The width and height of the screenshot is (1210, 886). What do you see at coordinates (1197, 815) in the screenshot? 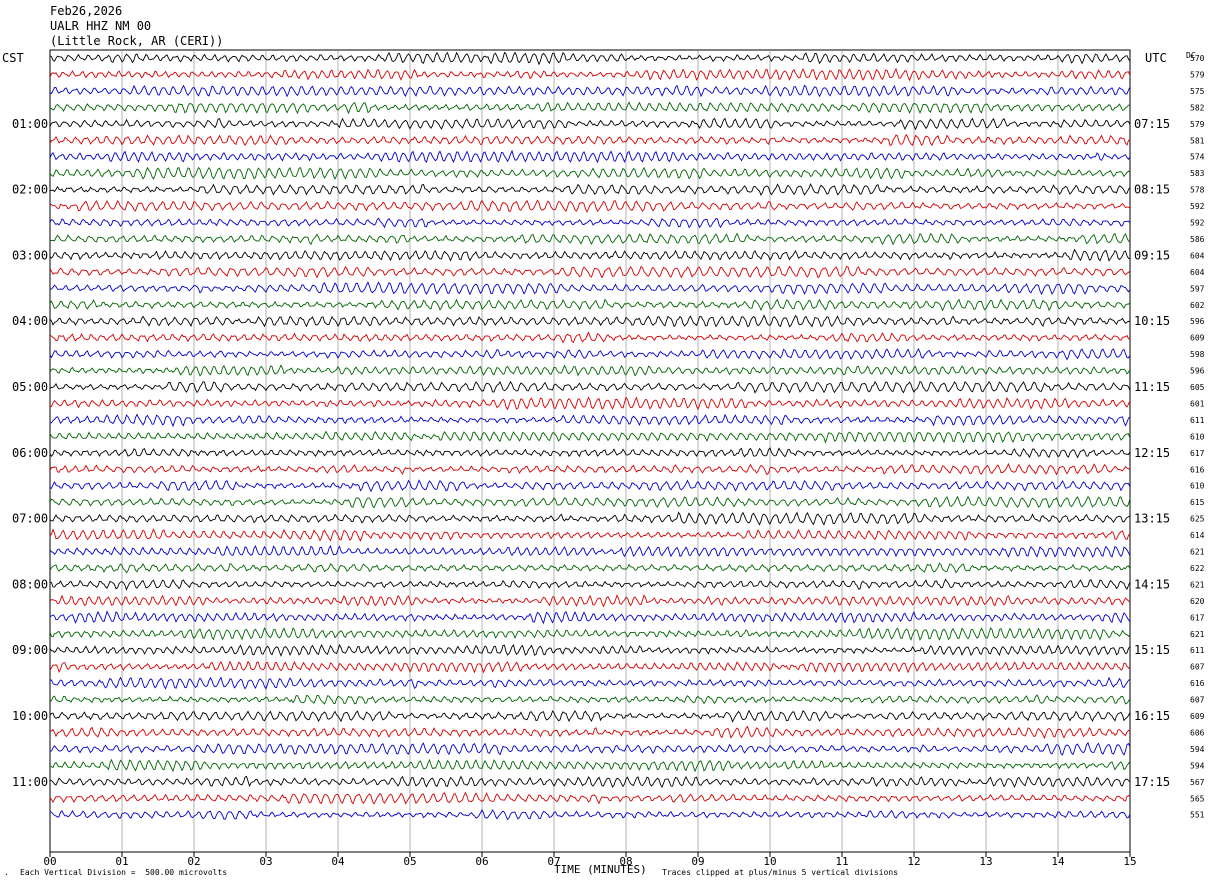
I see `dc-offset-label: 551` at bounding box center [1197, 815].